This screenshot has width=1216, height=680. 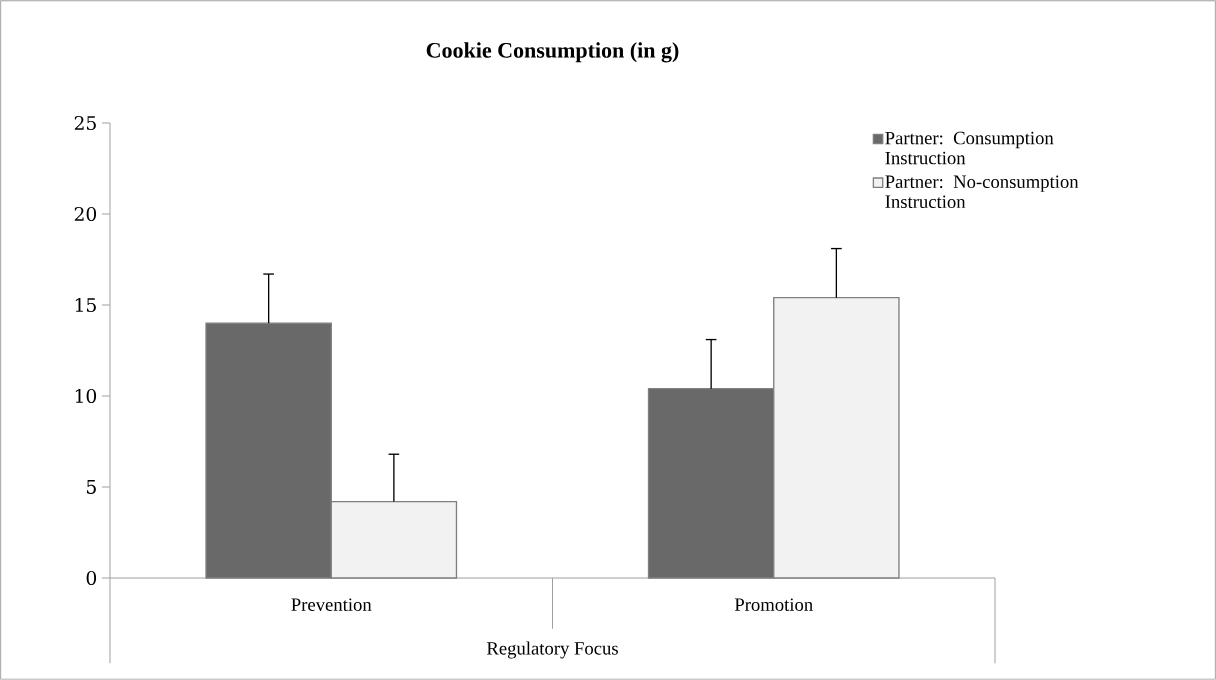 I want to click on y-tick-label: 15, so click(x=85, y=305).